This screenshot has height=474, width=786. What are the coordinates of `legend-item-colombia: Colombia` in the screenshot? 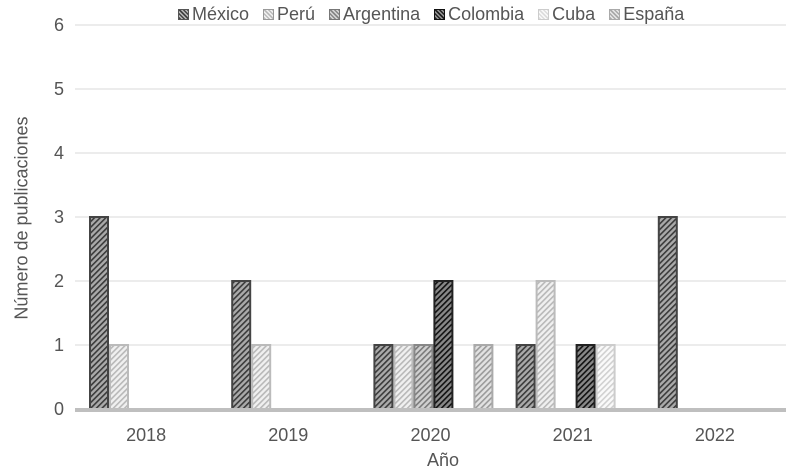 It's located at (479, 14).